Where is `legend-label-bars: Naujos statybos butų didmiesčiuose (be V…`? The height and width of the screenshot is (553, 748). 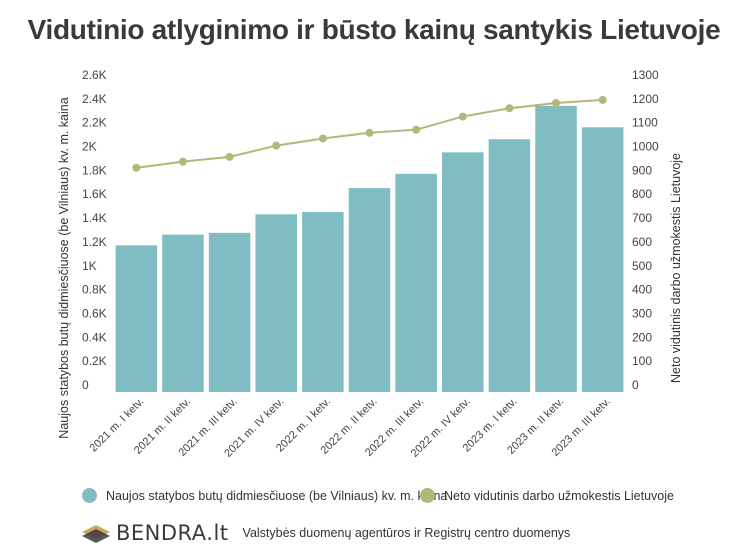
legend-label-bars: Naujos statybos butų didmiesčiuose (be V… is located at coordinates (277, 495).